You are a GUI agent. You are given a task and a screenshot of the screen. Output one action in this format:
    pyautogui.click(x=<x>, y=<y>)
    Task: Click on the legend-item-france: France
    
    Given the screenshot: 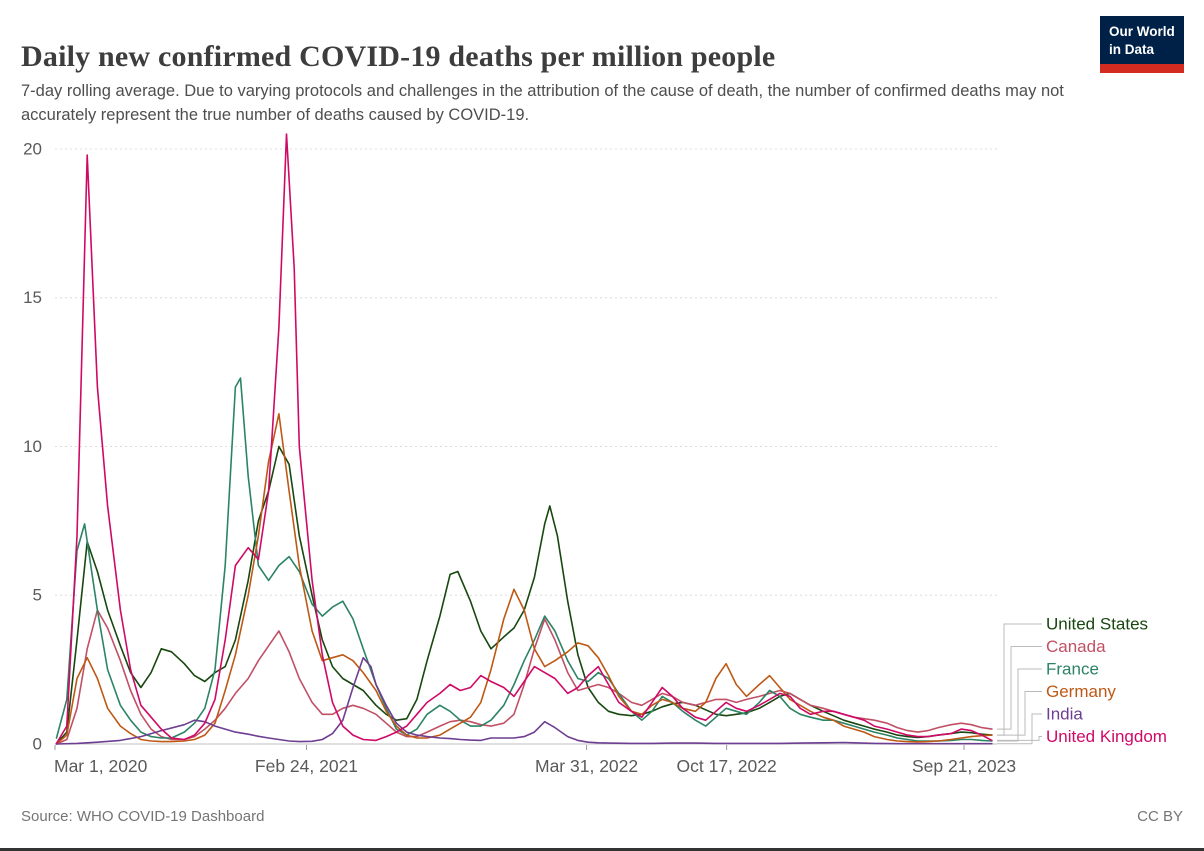 What is the action you would take?
    pyautogui.click(x=1072, y=668)
    